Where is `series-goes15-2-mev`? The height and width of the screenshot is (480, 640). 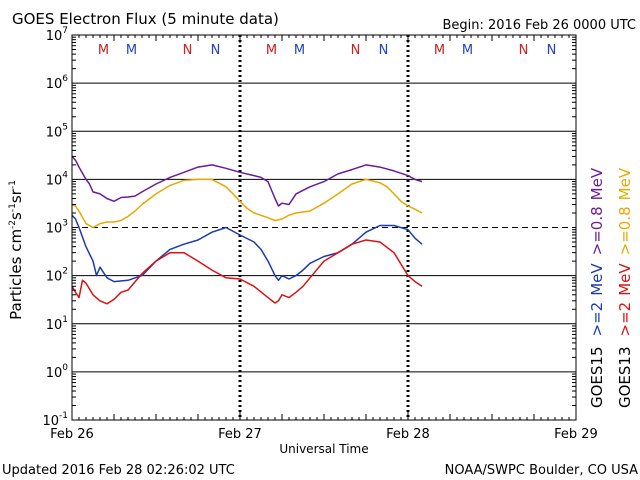
series-goes15-2-mev is located at coordinates (247, 248).